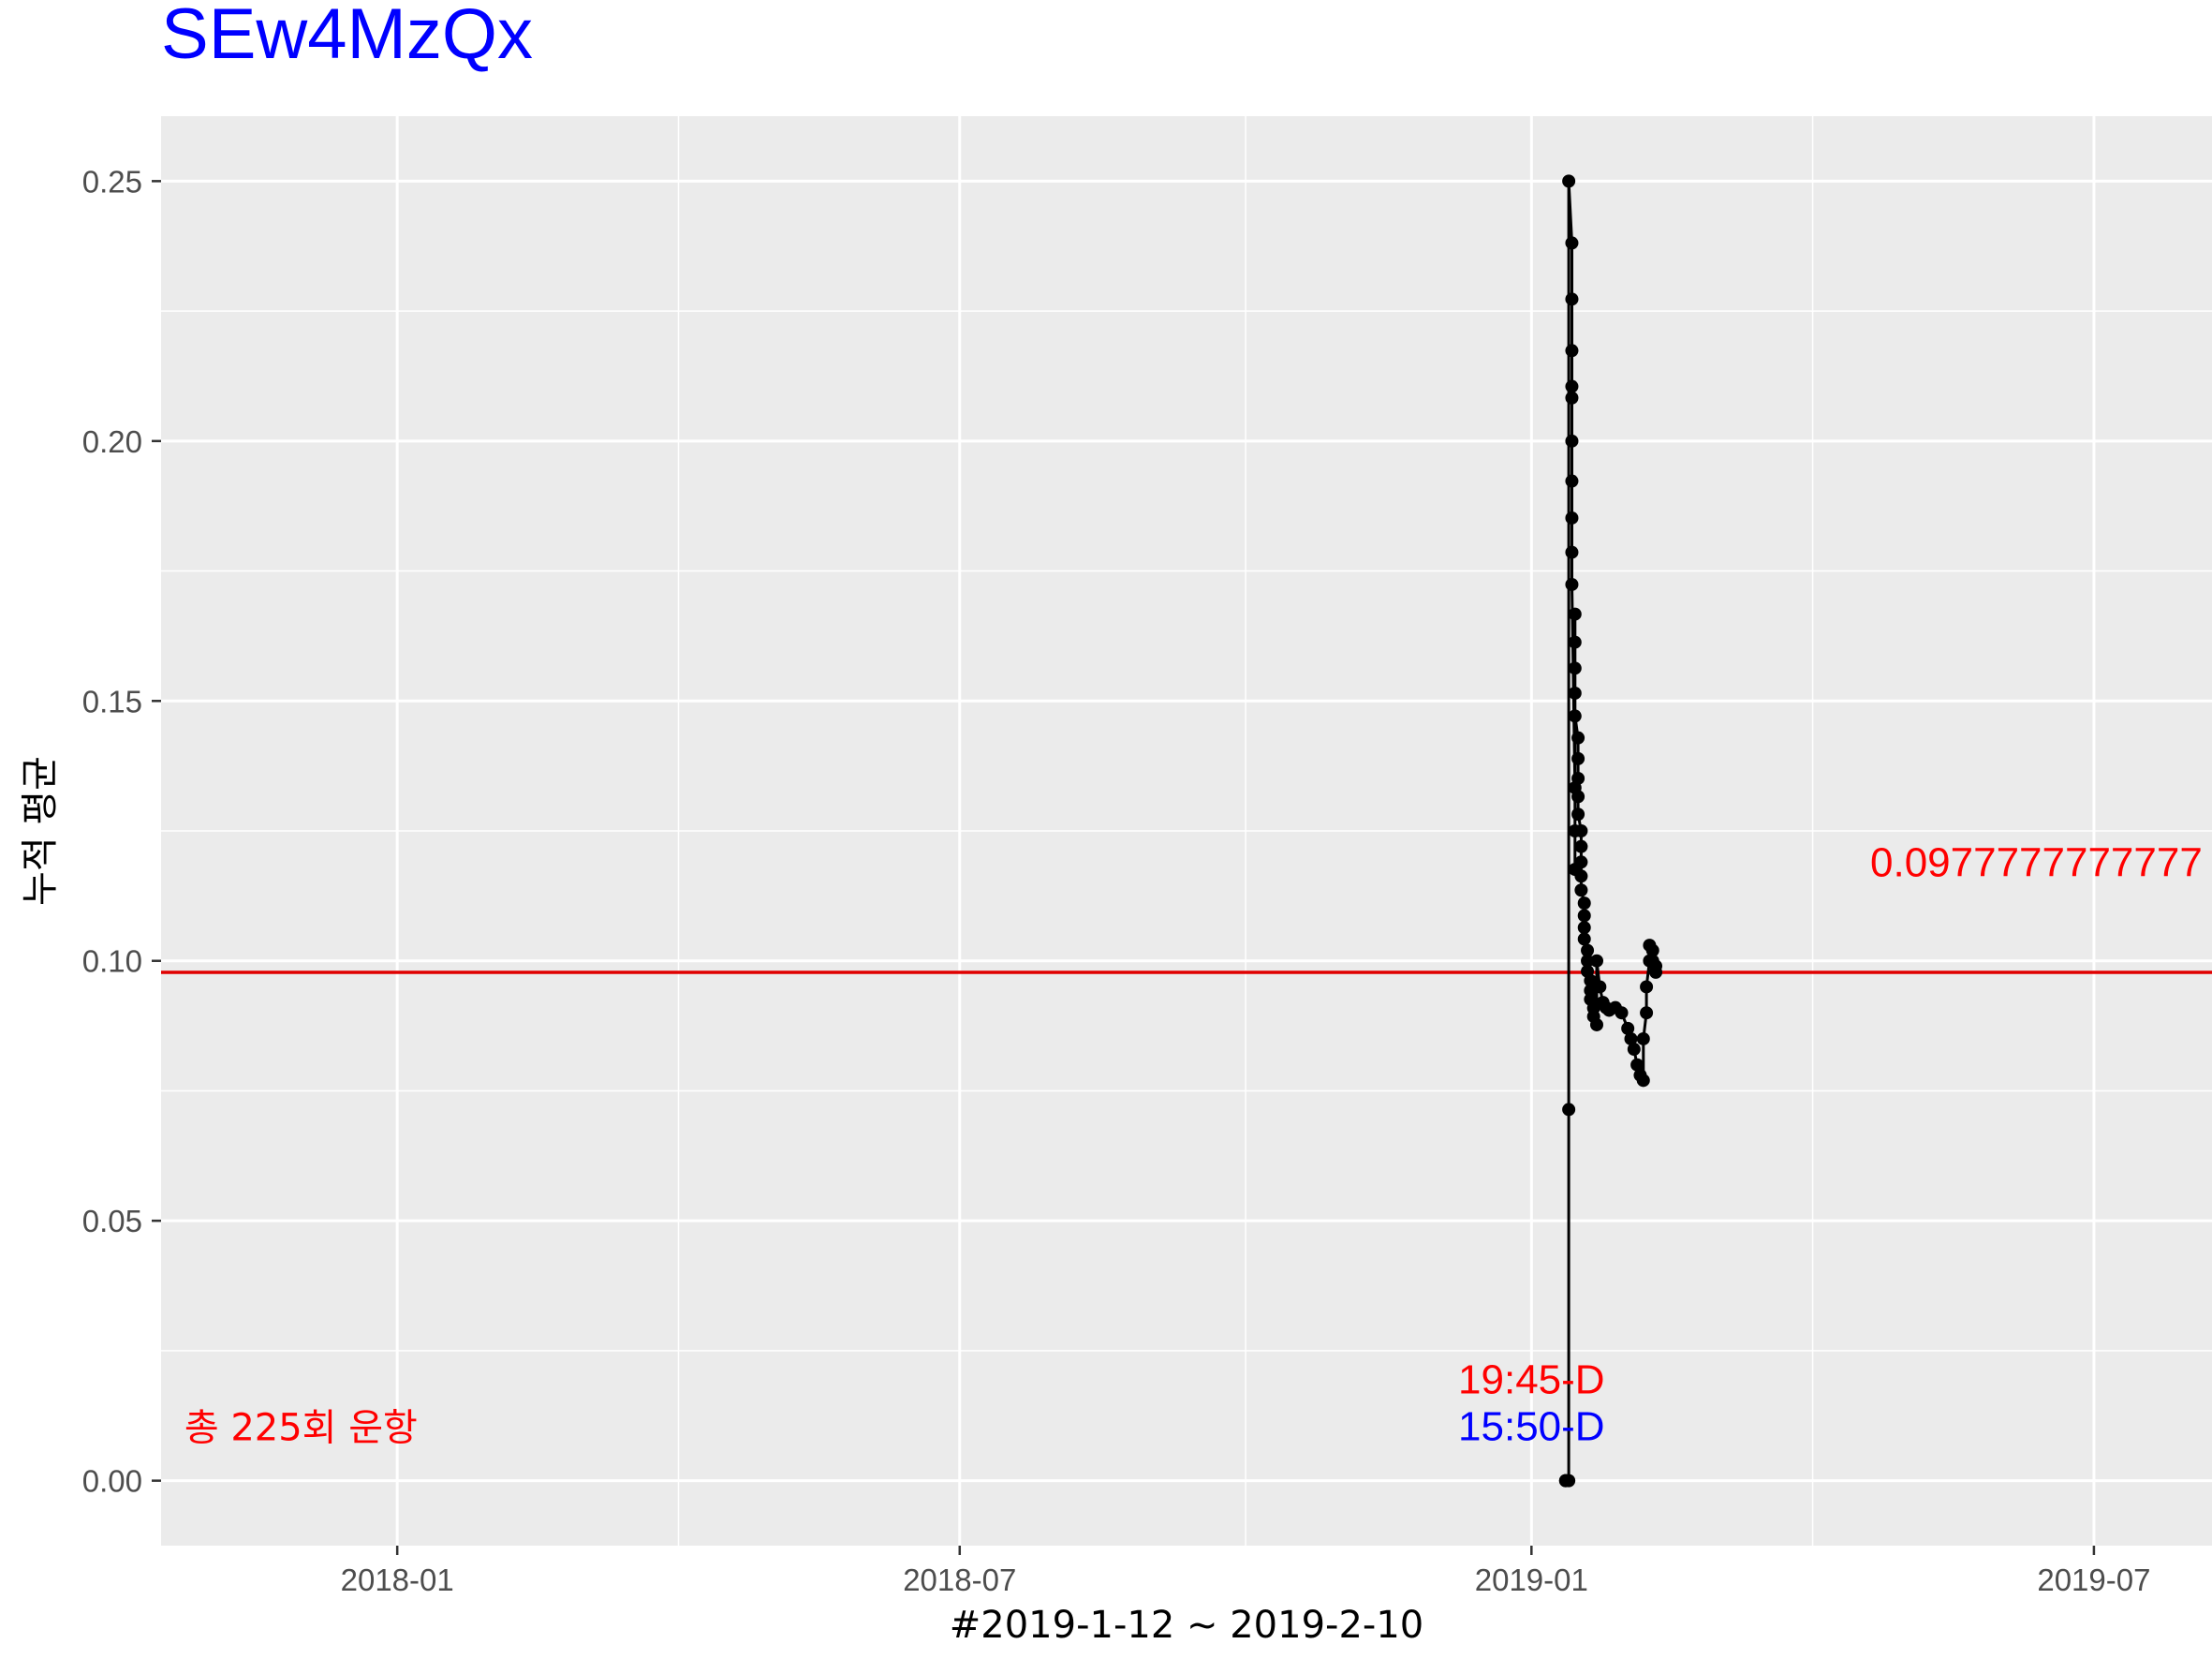  Describe the element at coordinates (112, 182) in the screenshot. I see `y-tick-label: 0.25` at that location.